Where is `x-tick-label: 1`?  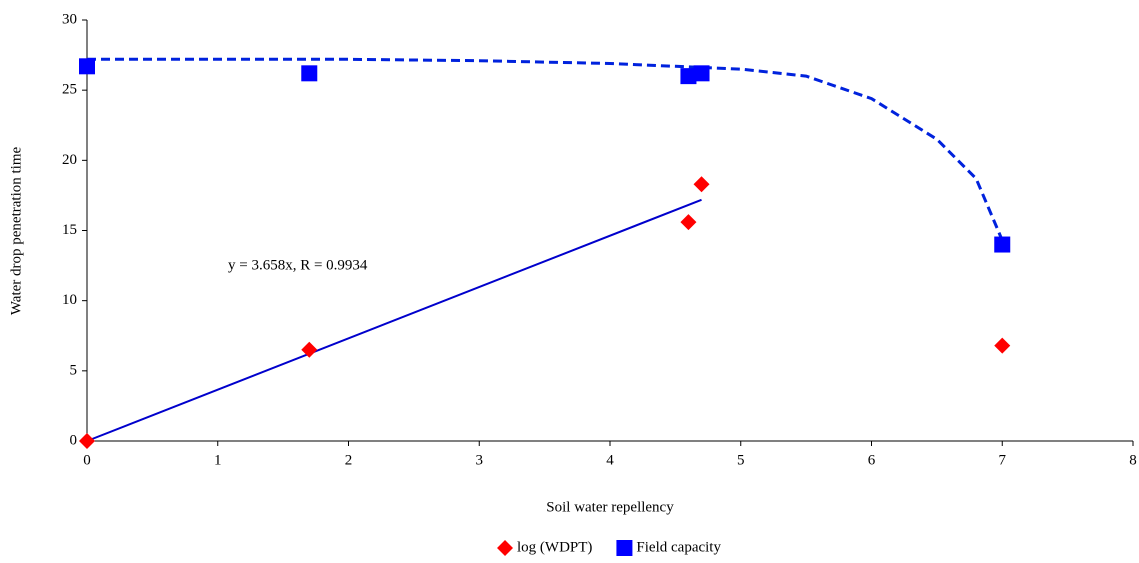 x-tick-label: 1 is located at coordinates (218, 460).